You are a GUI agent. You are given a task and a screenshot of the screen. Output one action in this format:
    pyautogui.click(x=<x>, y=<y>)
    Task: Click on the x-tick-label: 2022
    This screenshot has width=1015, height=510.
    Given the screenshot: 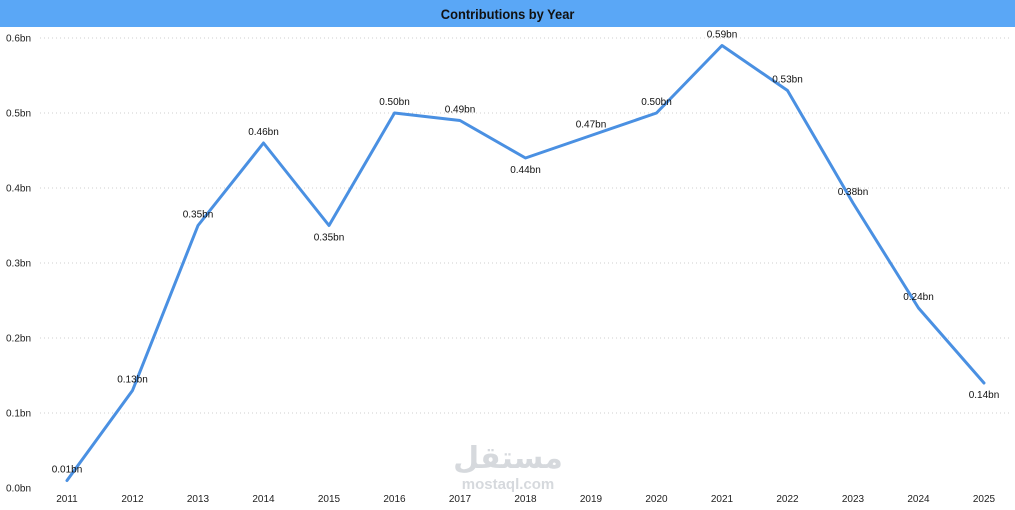 What is the action you would take?
    pyautogui.click(x=787, y=499)
    